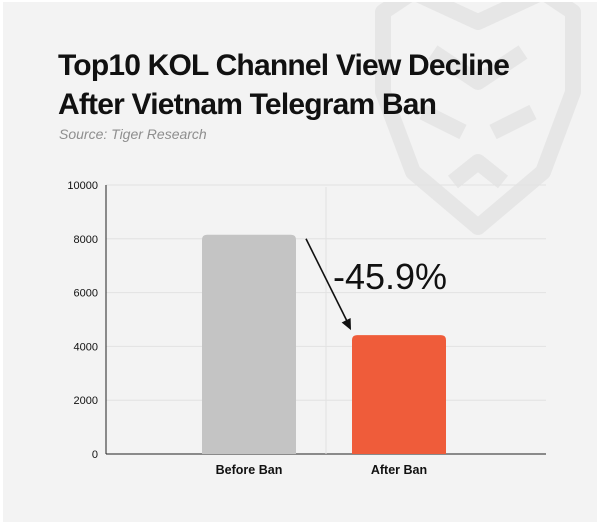  What do you see at coordinates (399, 470) in the screenshot?
I see `x-tick-label: After Ban` at bounding box center [399, 470].